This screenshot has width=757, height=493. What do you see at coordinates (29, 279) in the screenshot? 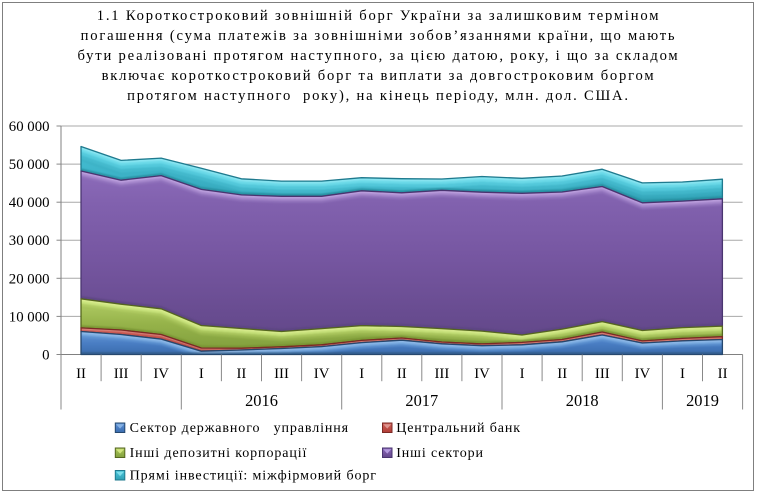
I see `svg-text: 20 000` at bounding box center [29, 279].